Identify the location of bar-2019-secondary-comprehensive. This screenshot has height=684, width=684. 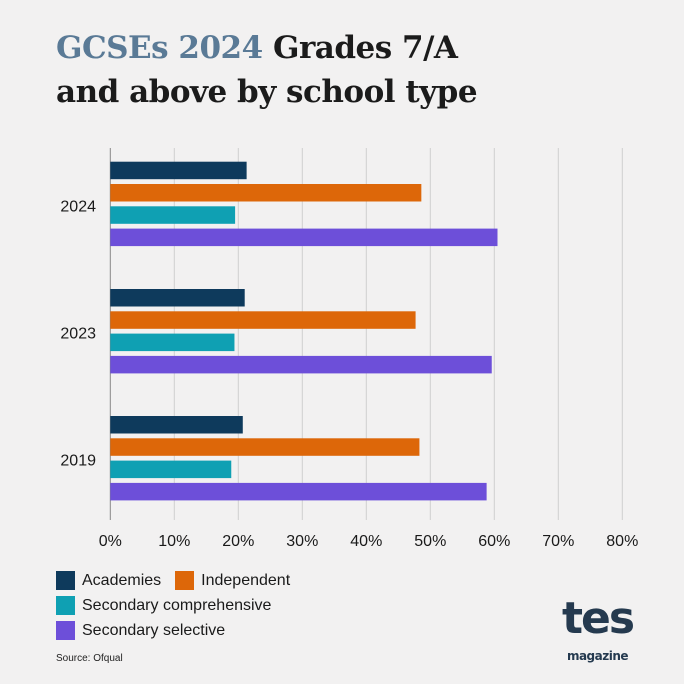
(171, 469).